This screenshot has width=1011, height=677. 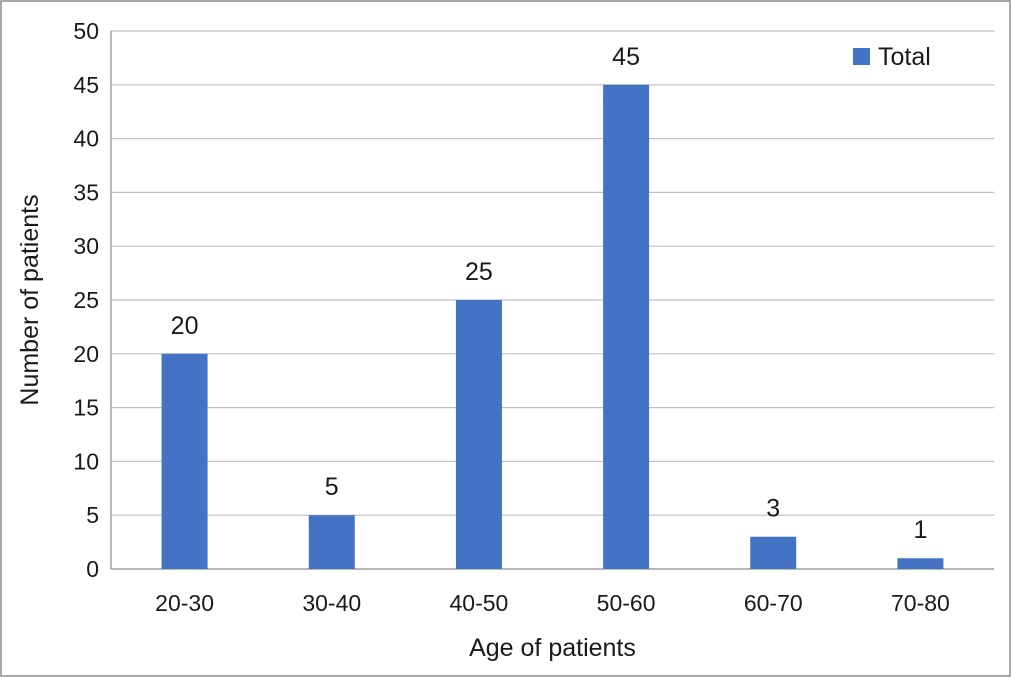 I want to click on y-tick-label-20: 20, so click(x=86, y=354).